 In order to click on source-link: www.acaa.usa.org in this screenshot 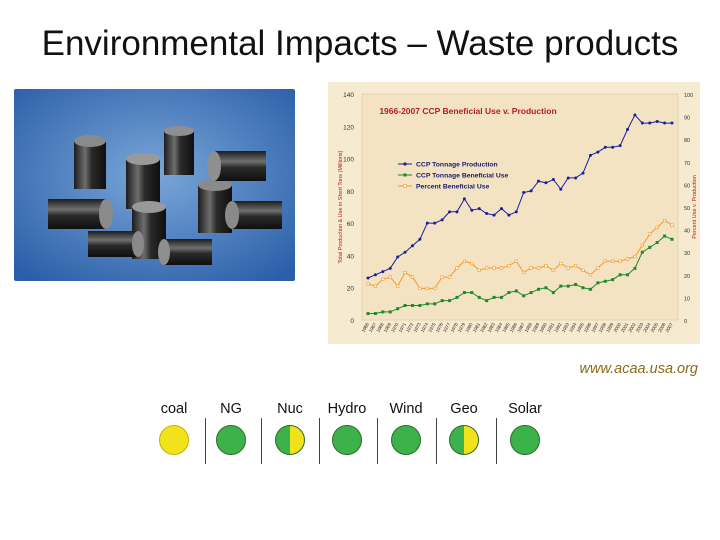, I will do `click(638, 369)`.